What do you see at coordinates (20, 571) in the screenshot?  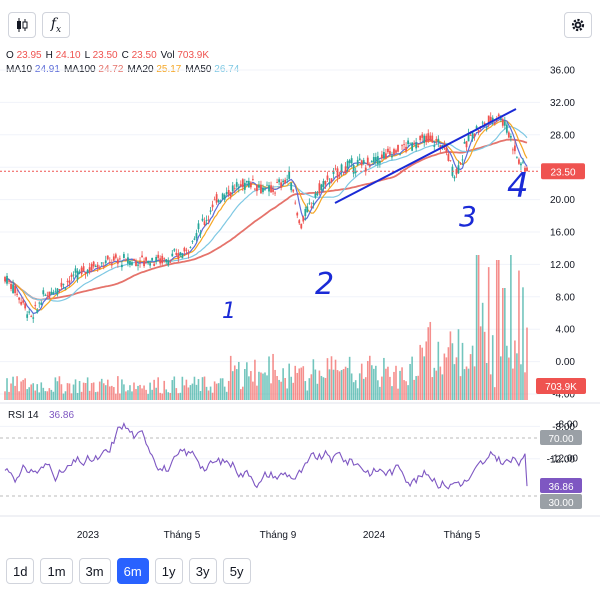 I see `range-button-1d: 1d` at bounding box center [20, 571].